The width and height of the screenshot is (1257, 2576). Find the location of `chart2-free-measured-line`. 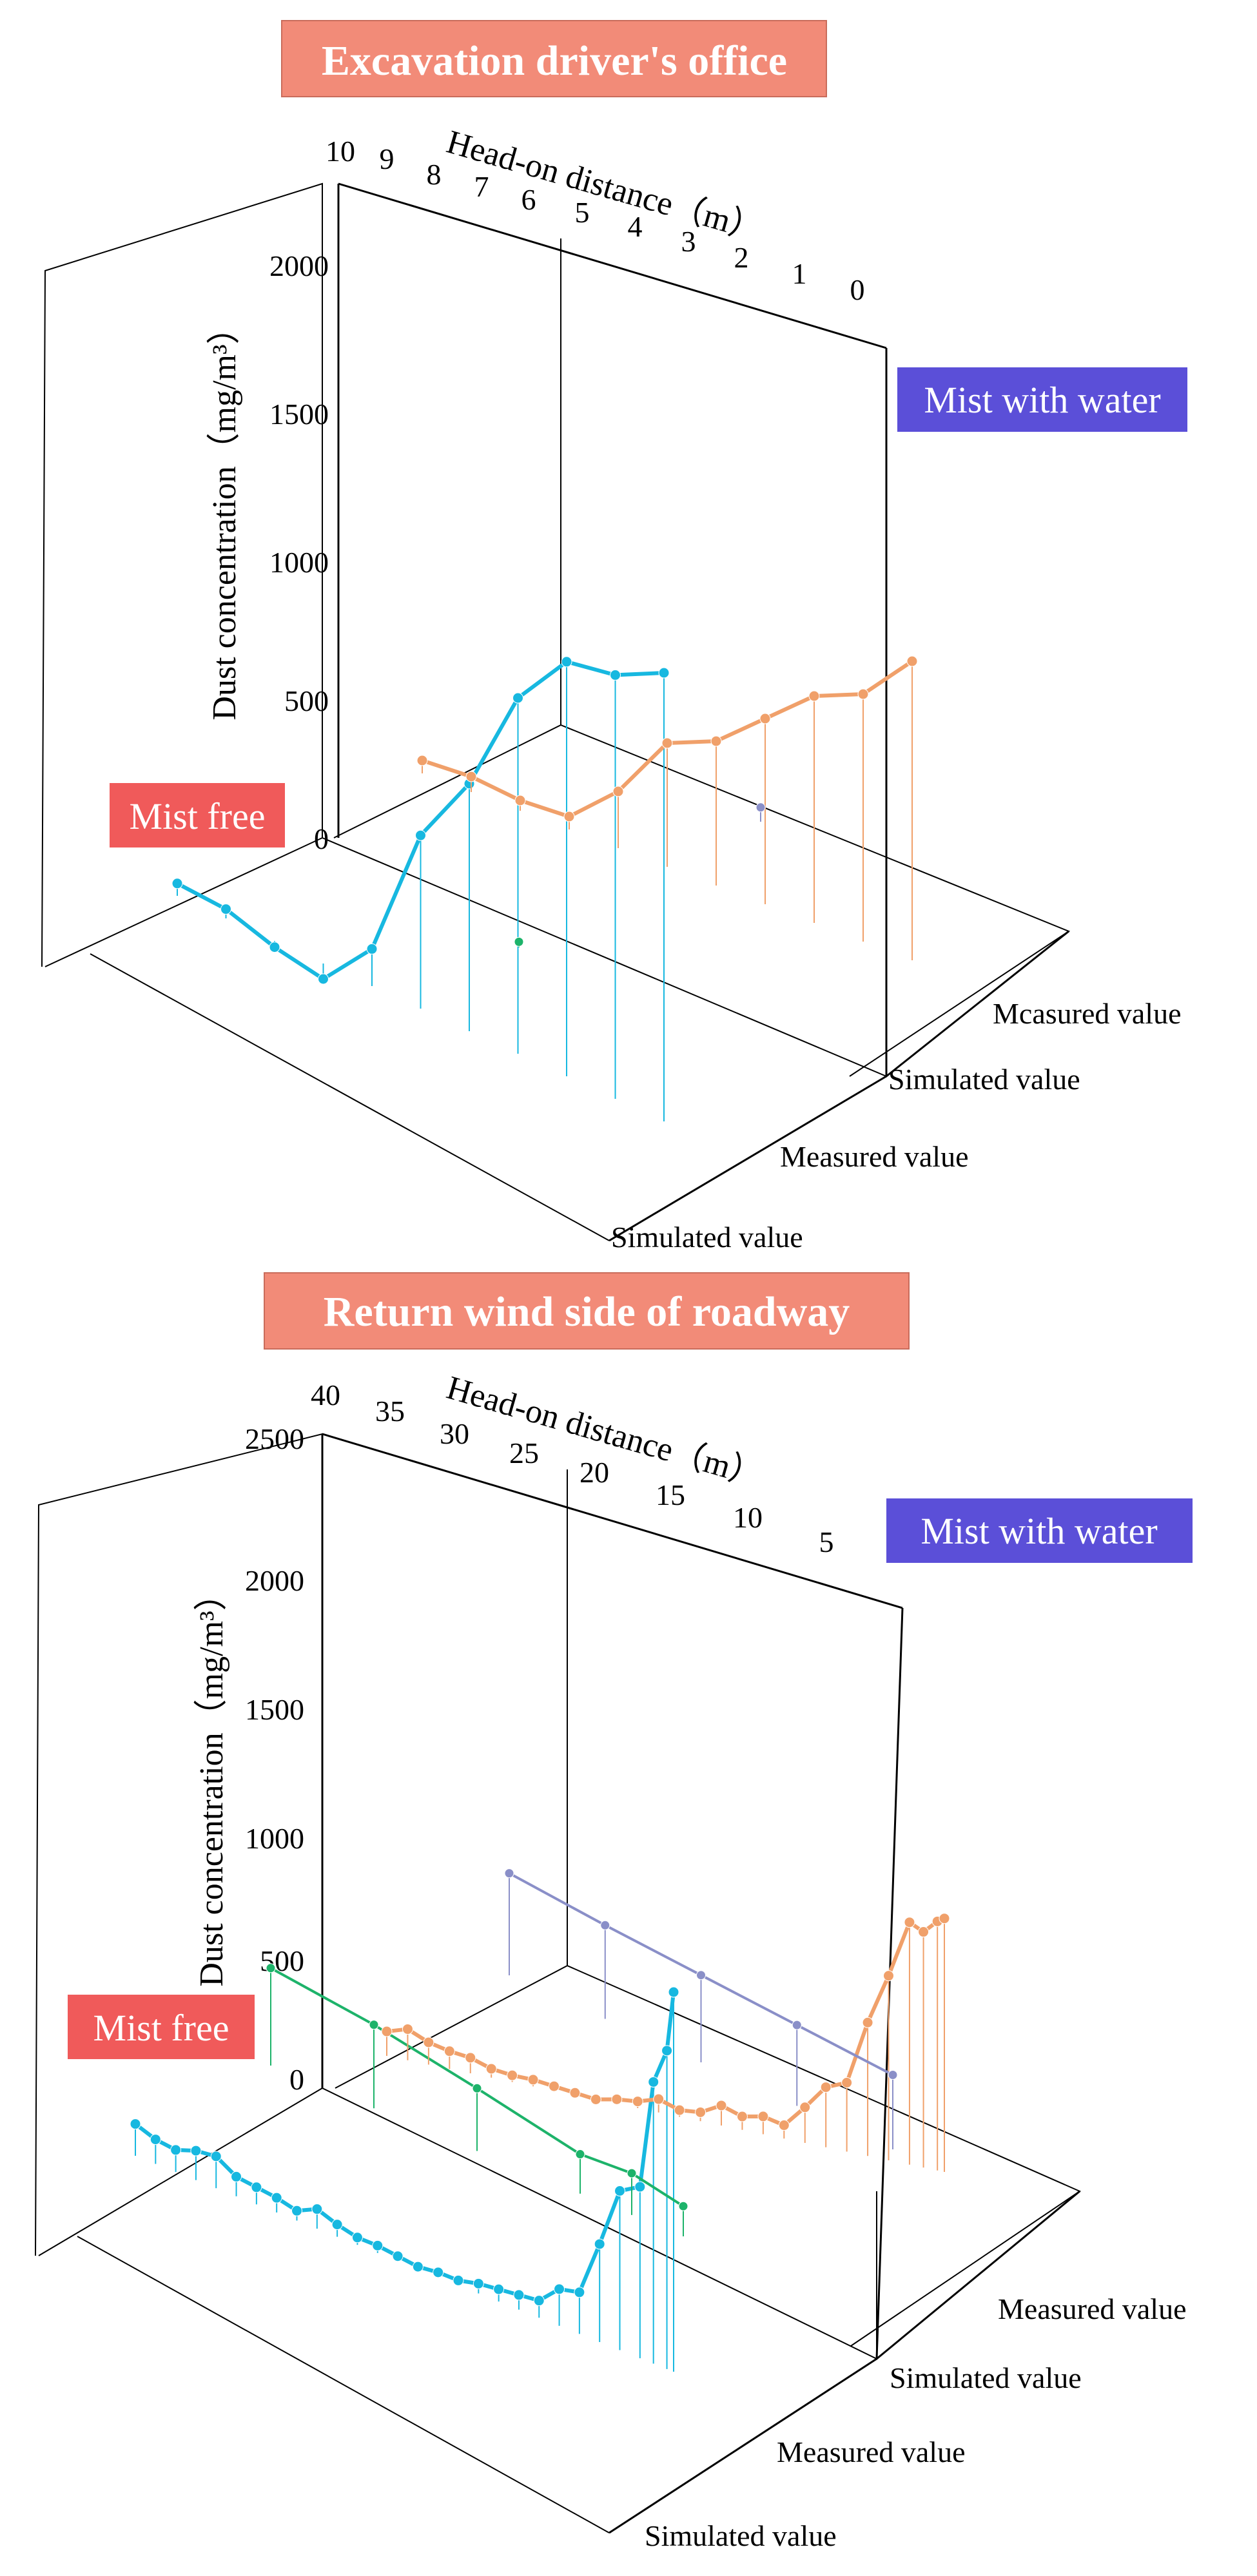

chart2-free-measured-line is located at coordinates (477, 2087).